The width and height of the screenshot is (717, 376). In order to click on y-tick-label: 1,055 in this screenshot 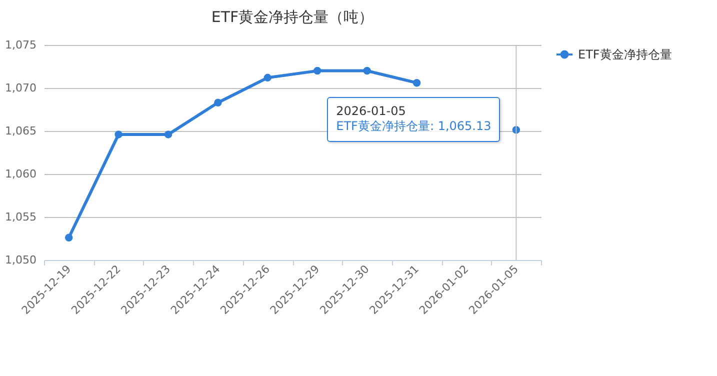, I will do `click(20, 217)`.